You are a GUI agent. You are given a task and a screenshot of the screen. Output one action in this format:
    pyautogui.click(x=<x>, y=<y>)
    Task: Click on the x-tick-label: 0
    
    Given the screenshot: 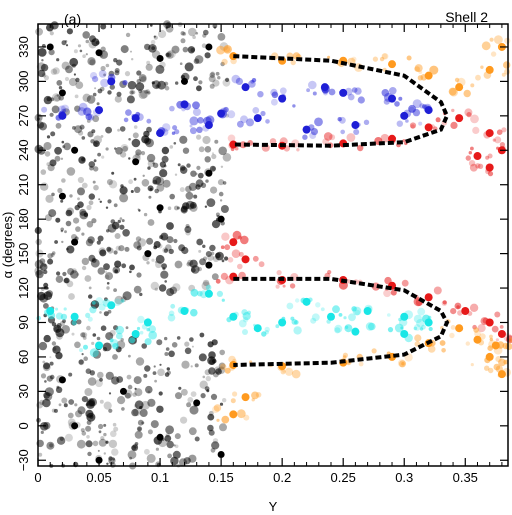 What is the action you would take?
    pyautogui.click(x=37, y=477)
    